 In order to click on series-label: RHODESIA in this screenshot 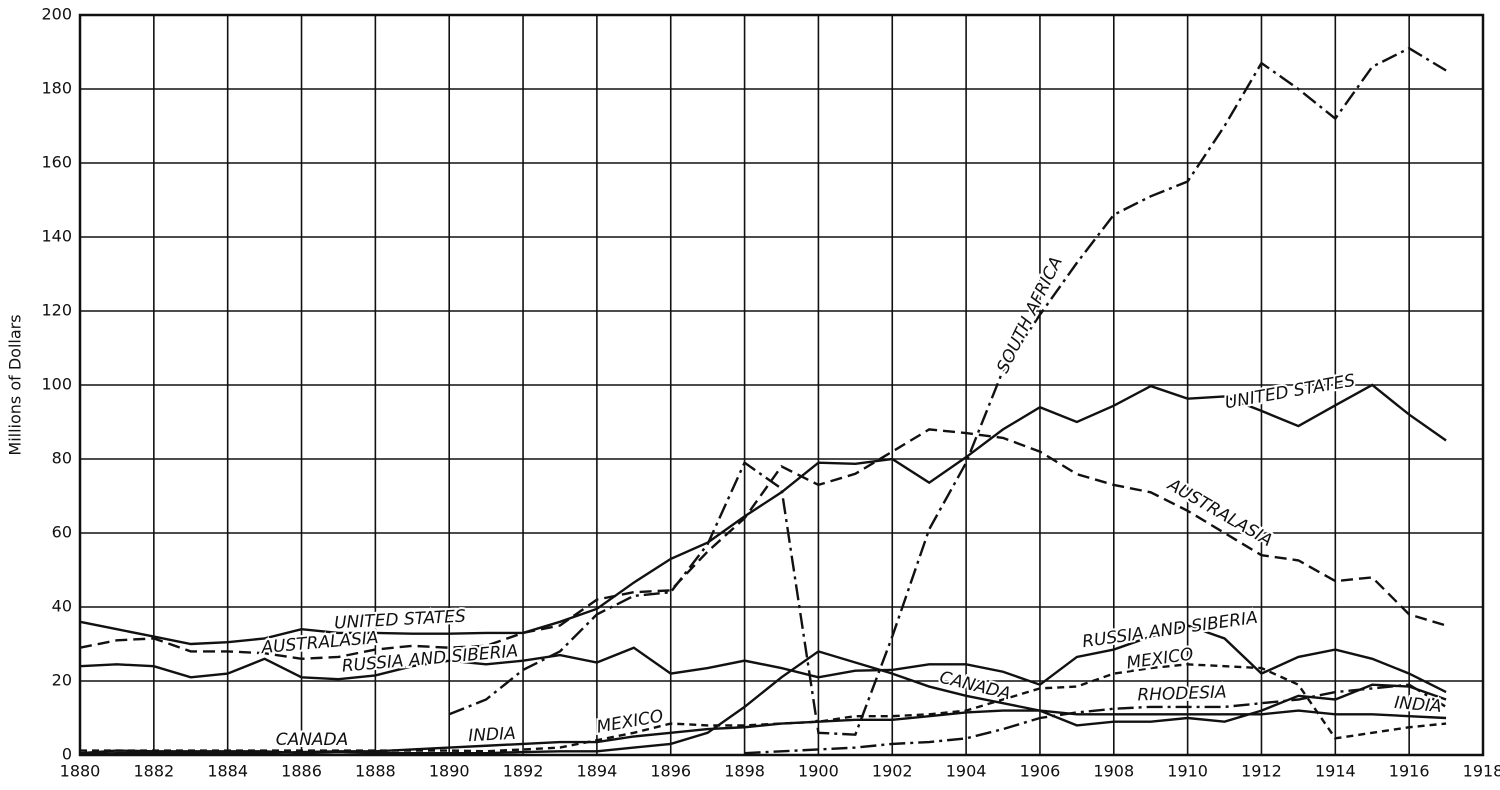, I will do `click(1182, 693)`.